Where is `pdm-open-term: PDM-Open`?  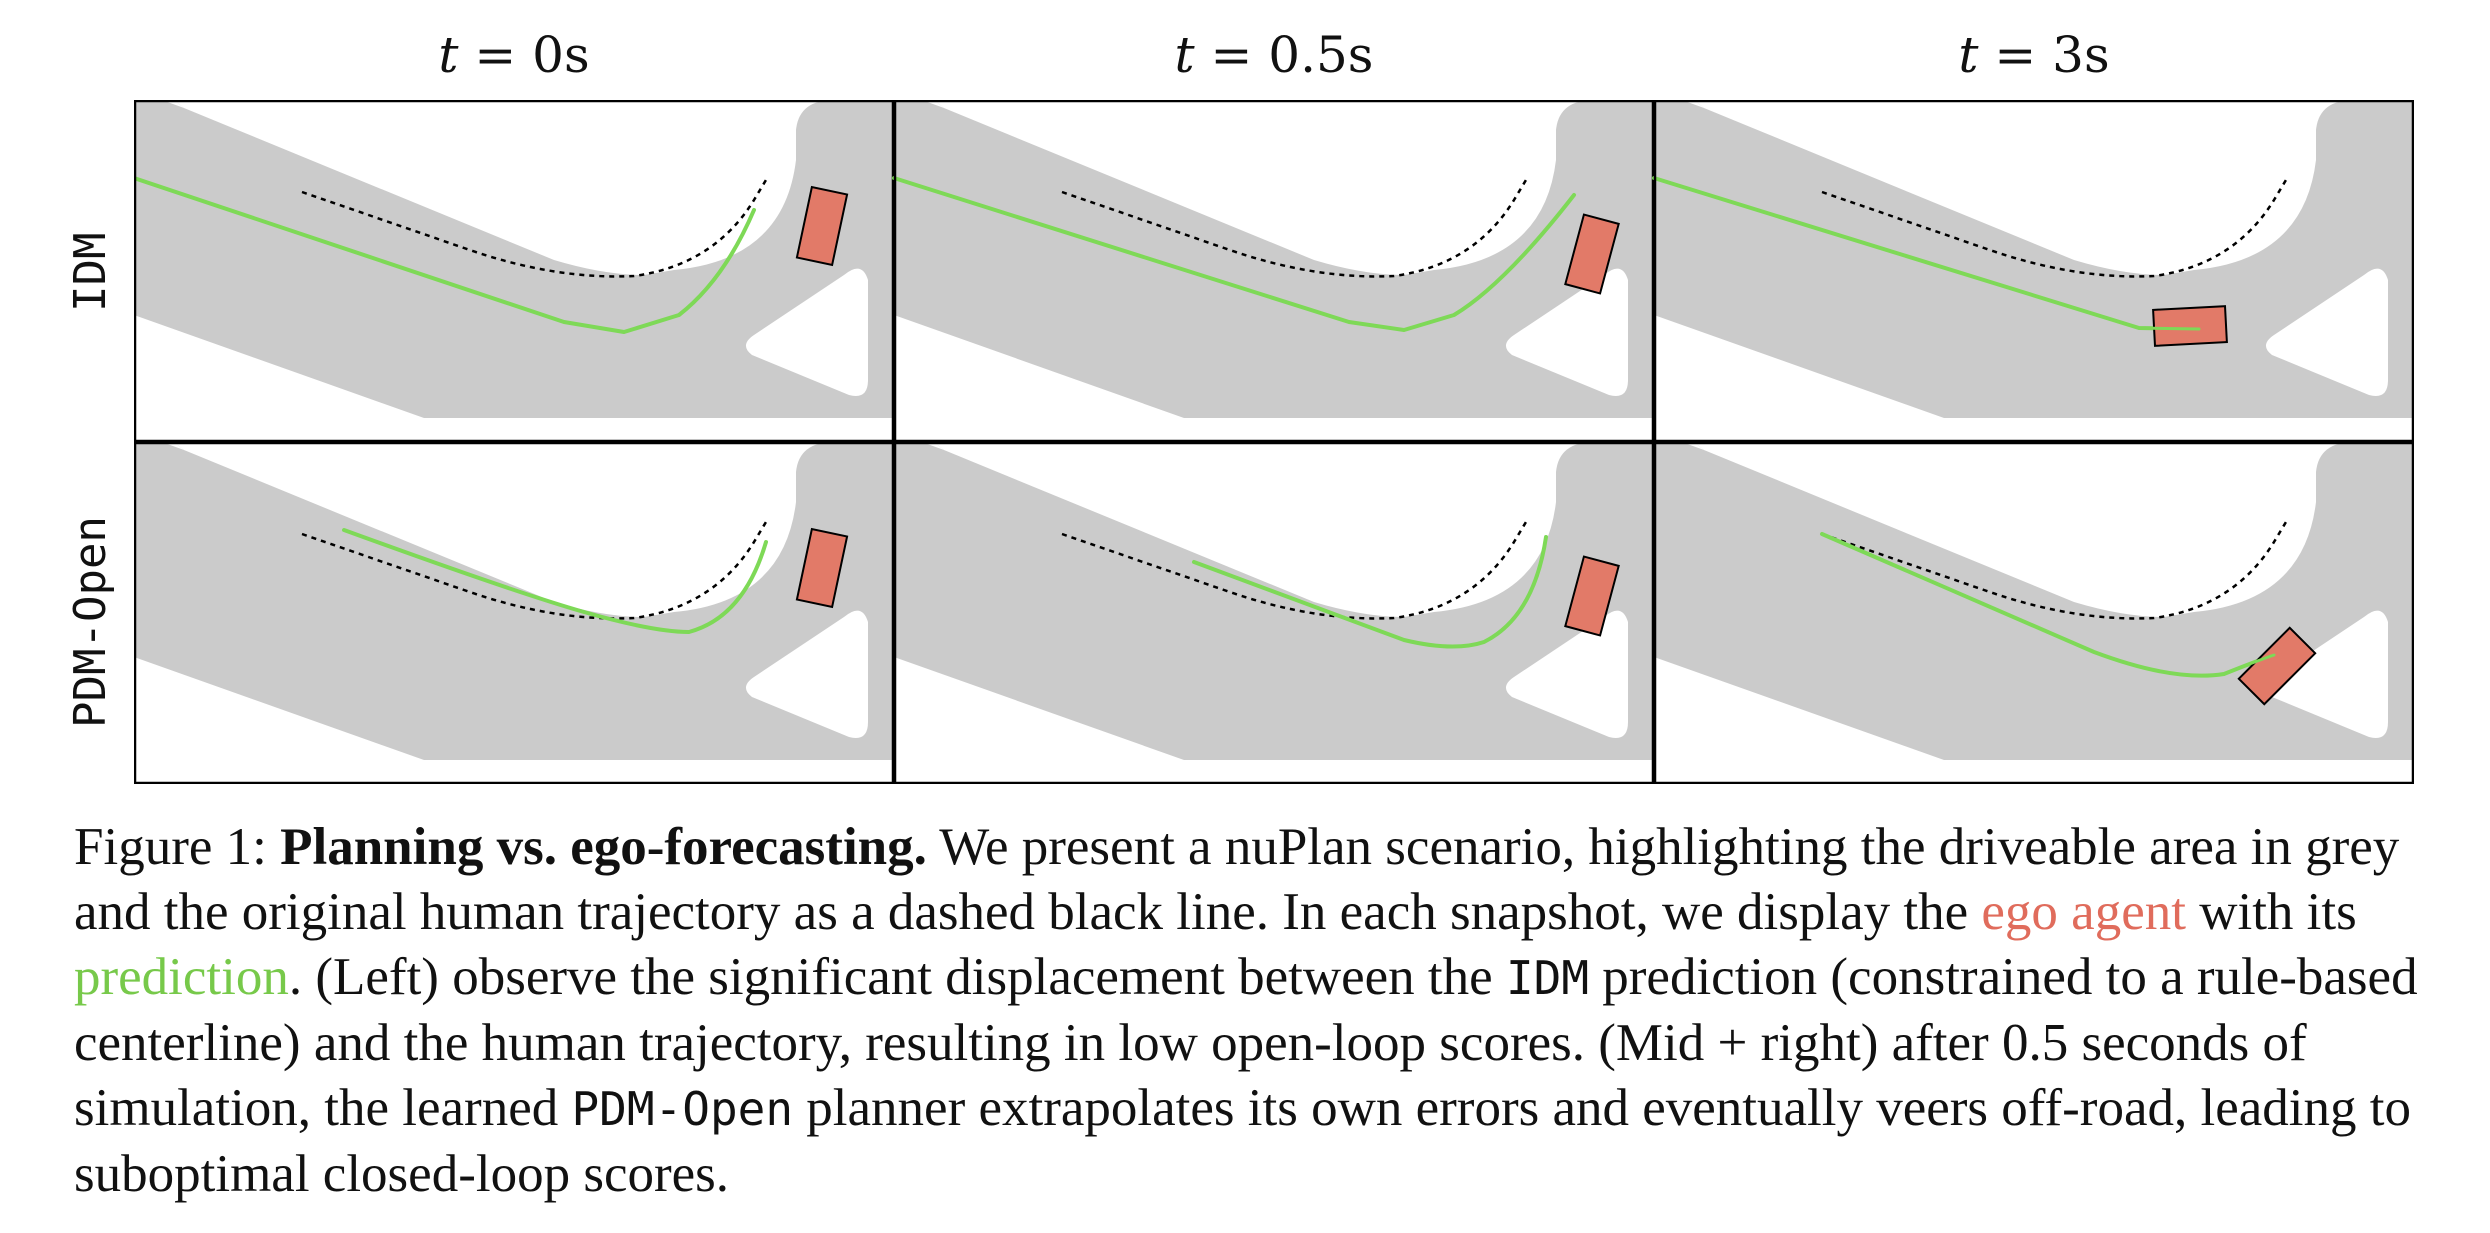 pdm-open-term: PDM-Open is located at coordinates (682, 1109).